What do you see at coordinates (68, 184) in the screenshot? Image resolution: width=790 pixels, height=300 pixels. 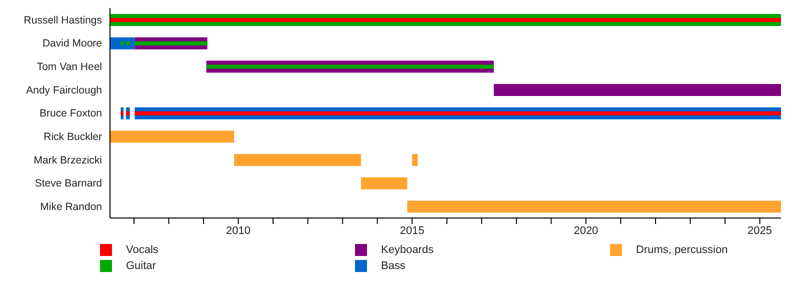 I see `y-tick-label: Steve Barnard` at bounding box center [68, 184].